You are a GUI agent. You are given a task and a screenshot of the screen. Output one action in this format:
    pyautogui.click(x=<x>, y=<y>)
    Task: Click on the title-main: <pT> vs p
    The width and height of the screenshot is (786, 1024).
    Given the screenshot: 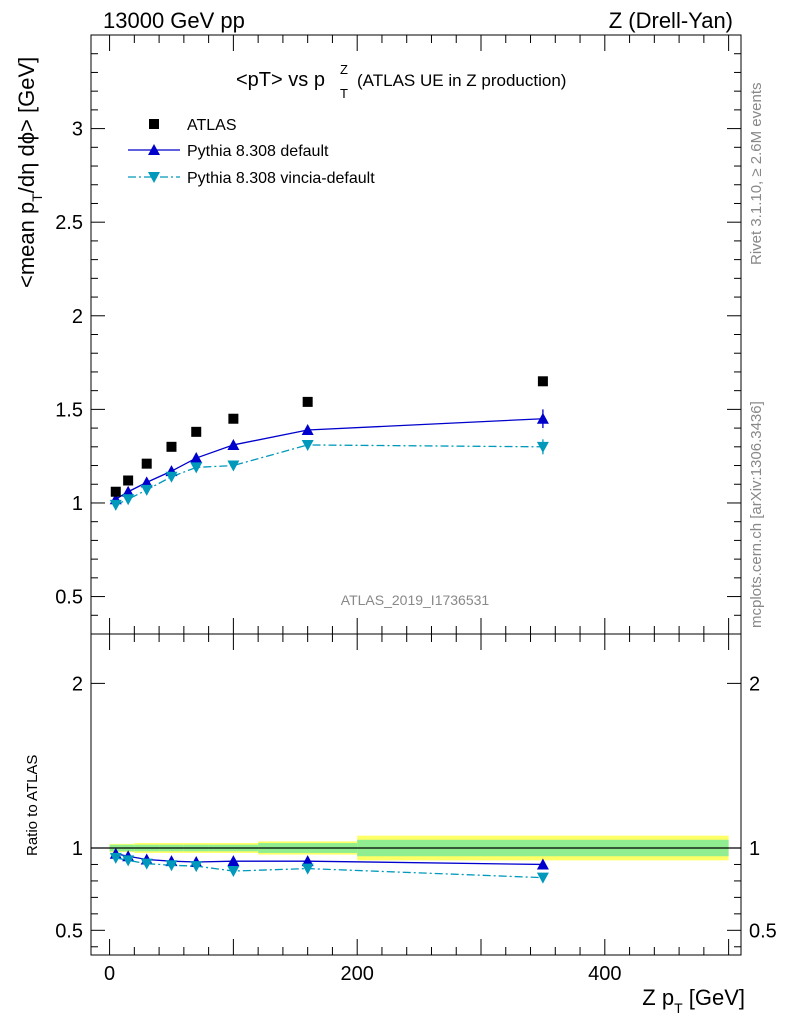 What is the action you would take?
    pyautogui.click(x=280, y=80)
    